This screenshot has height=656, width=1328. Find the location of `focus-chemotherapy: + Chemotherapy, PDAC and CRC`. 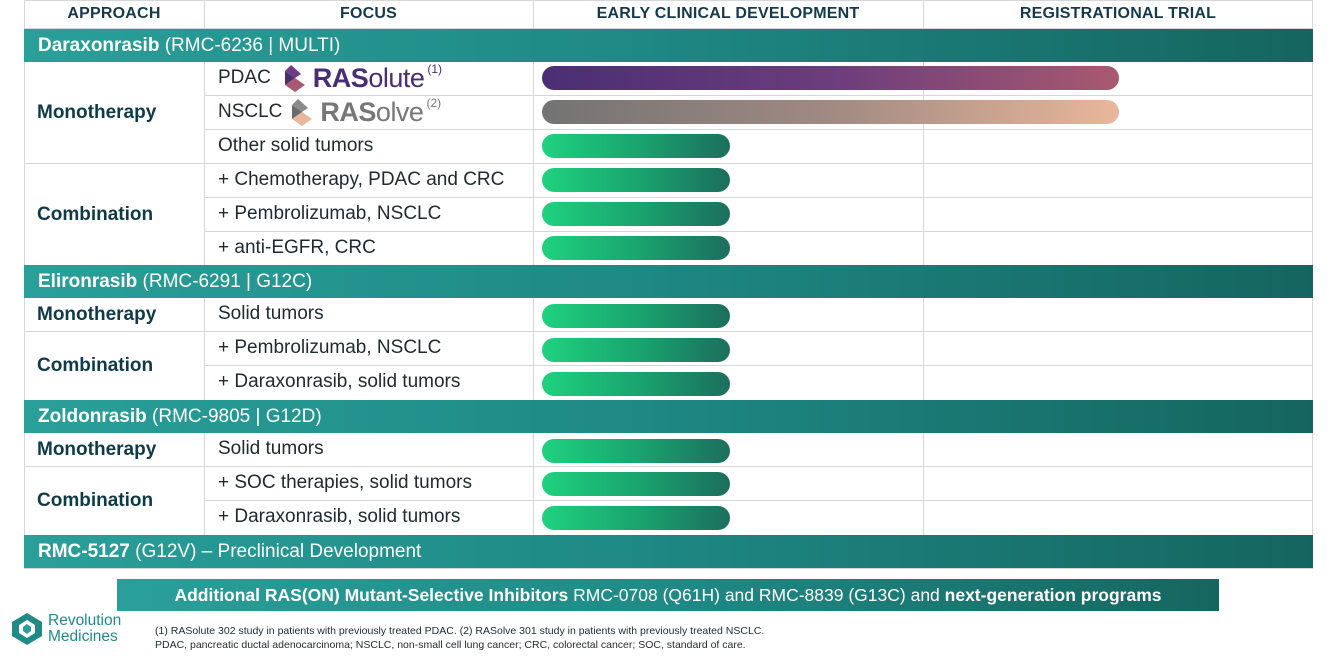

focus-chemotherapy: + Chemotherapy, PDAC and CRC is located at coordinates (361, 179).